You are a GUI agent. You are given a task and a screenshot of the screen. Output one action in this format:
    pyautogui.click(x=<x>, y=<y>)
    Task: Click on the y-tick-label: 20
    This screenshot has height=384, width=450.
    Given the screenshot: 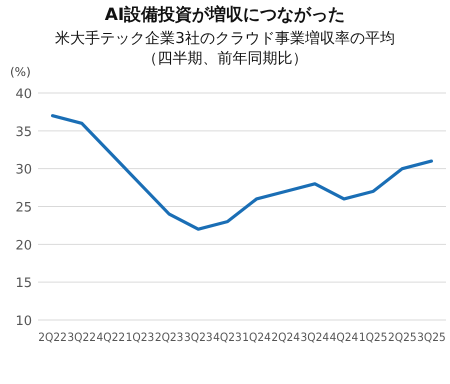 What is the action you would take?
    pyautogui.click(x=23, y=246)
    